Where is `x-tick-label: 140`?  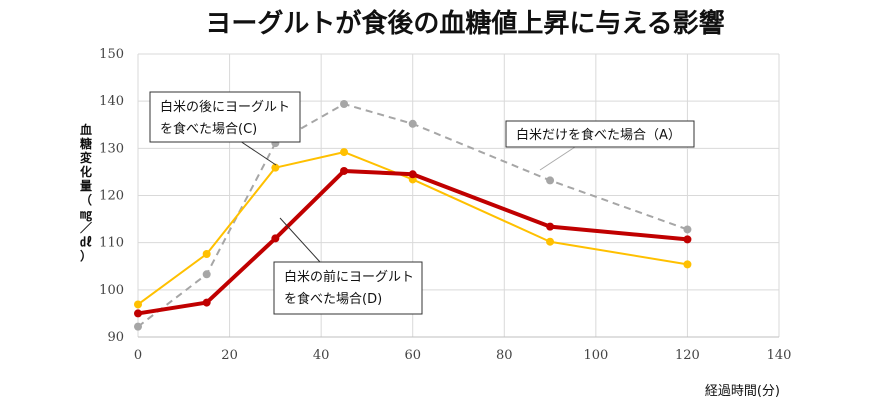 x-tick-label: 140 is located at coordinates (779, 355).